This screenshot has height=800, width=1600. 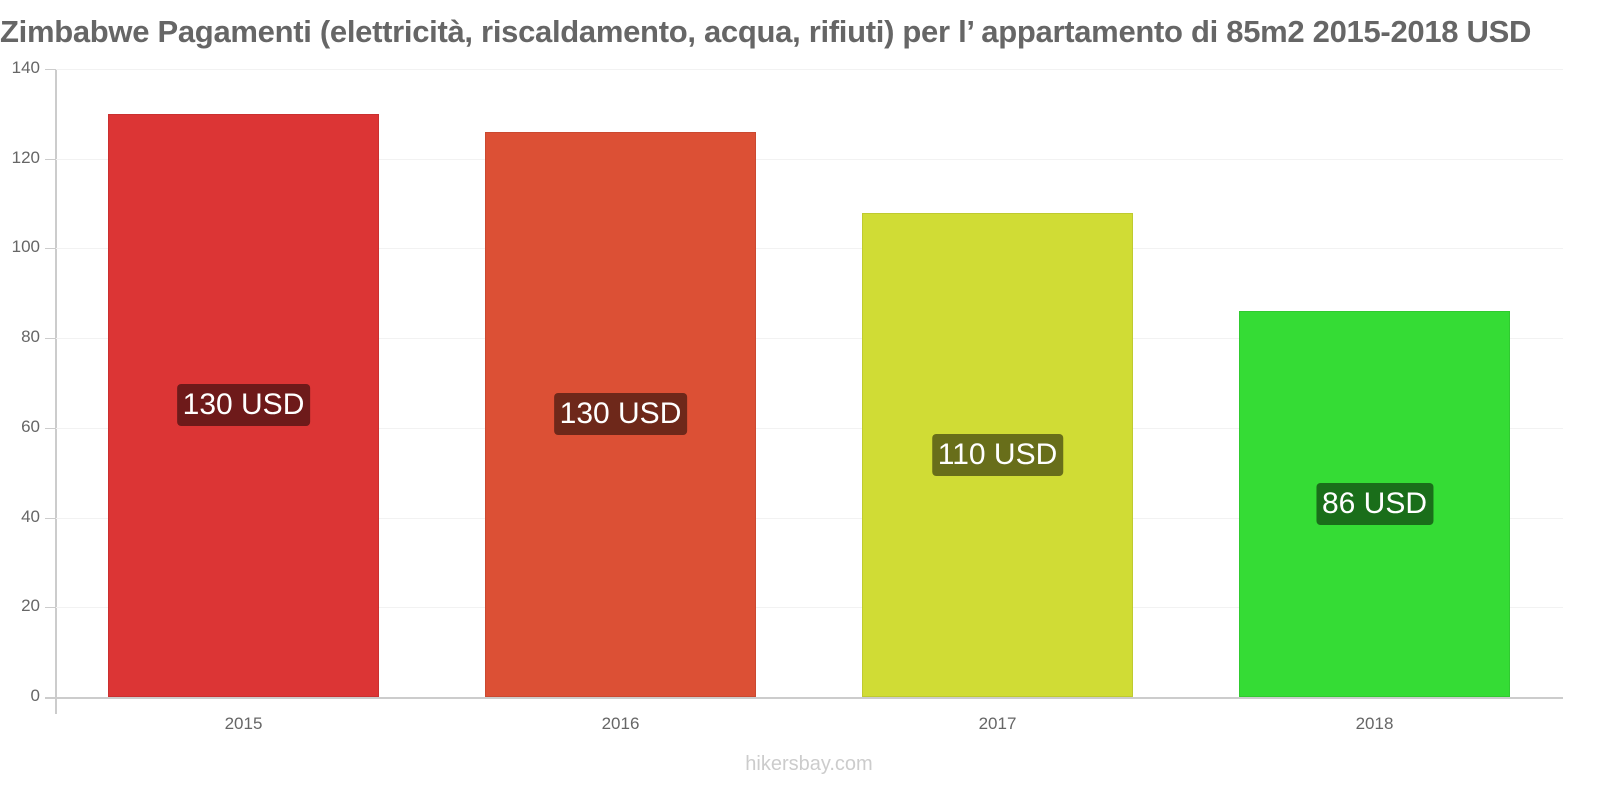 What do you see at coordinates (997, 455) in the screenshot?
I see `bar-value-label: 110 USD` at bounding box center [997, 455].